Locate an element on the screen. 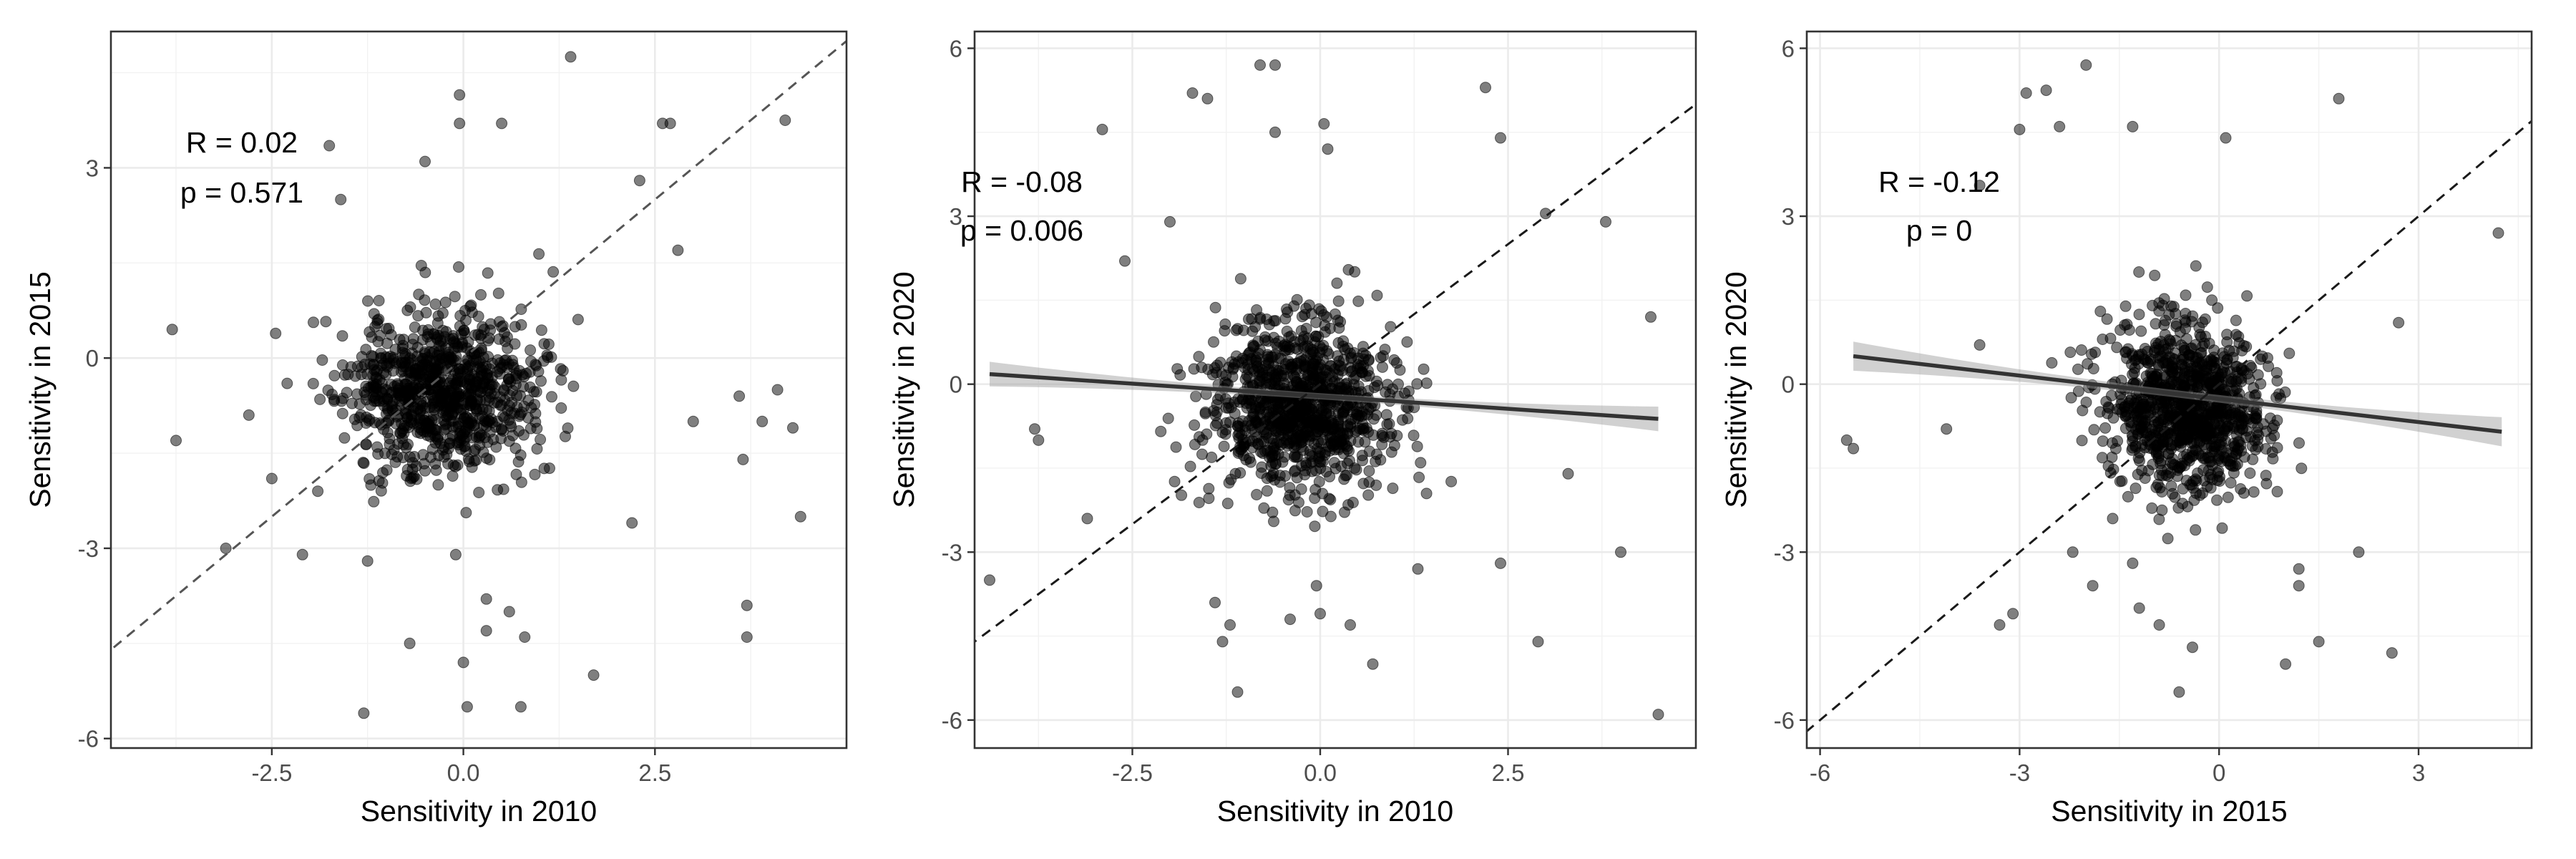 The width and height of the screenshot is (2576, 859). x-tick-label: 3 is located at coordinates (2418, 772).